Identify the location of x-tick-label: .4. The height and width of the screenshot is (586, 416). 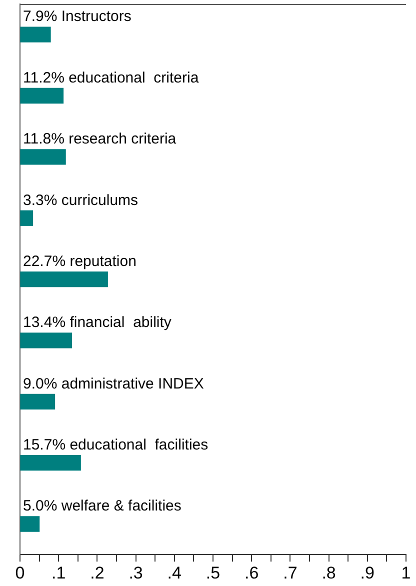
(174, 572).